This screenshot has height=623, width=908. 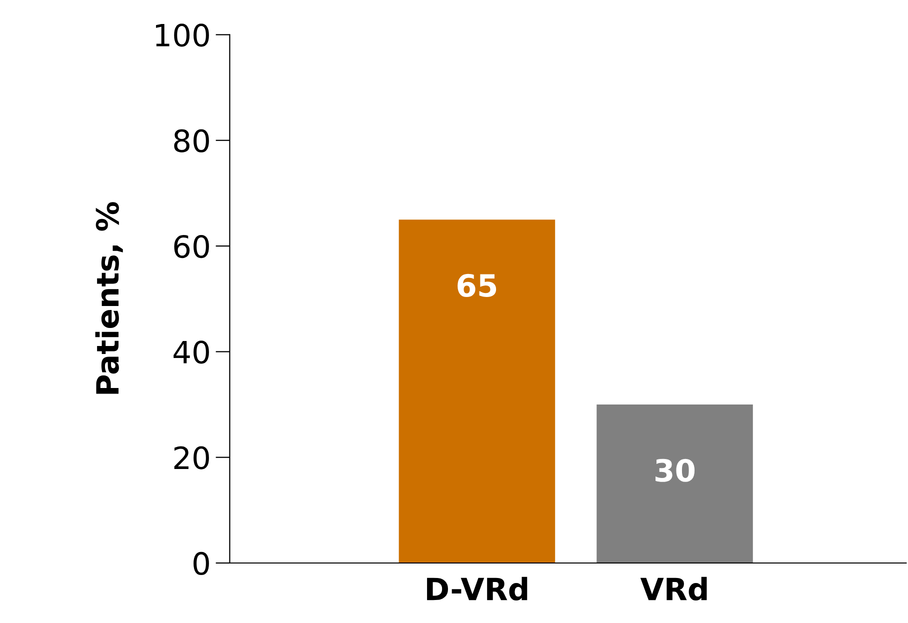 I want to click on x-tick-label: D-VRd, so click(x=477, y=588).